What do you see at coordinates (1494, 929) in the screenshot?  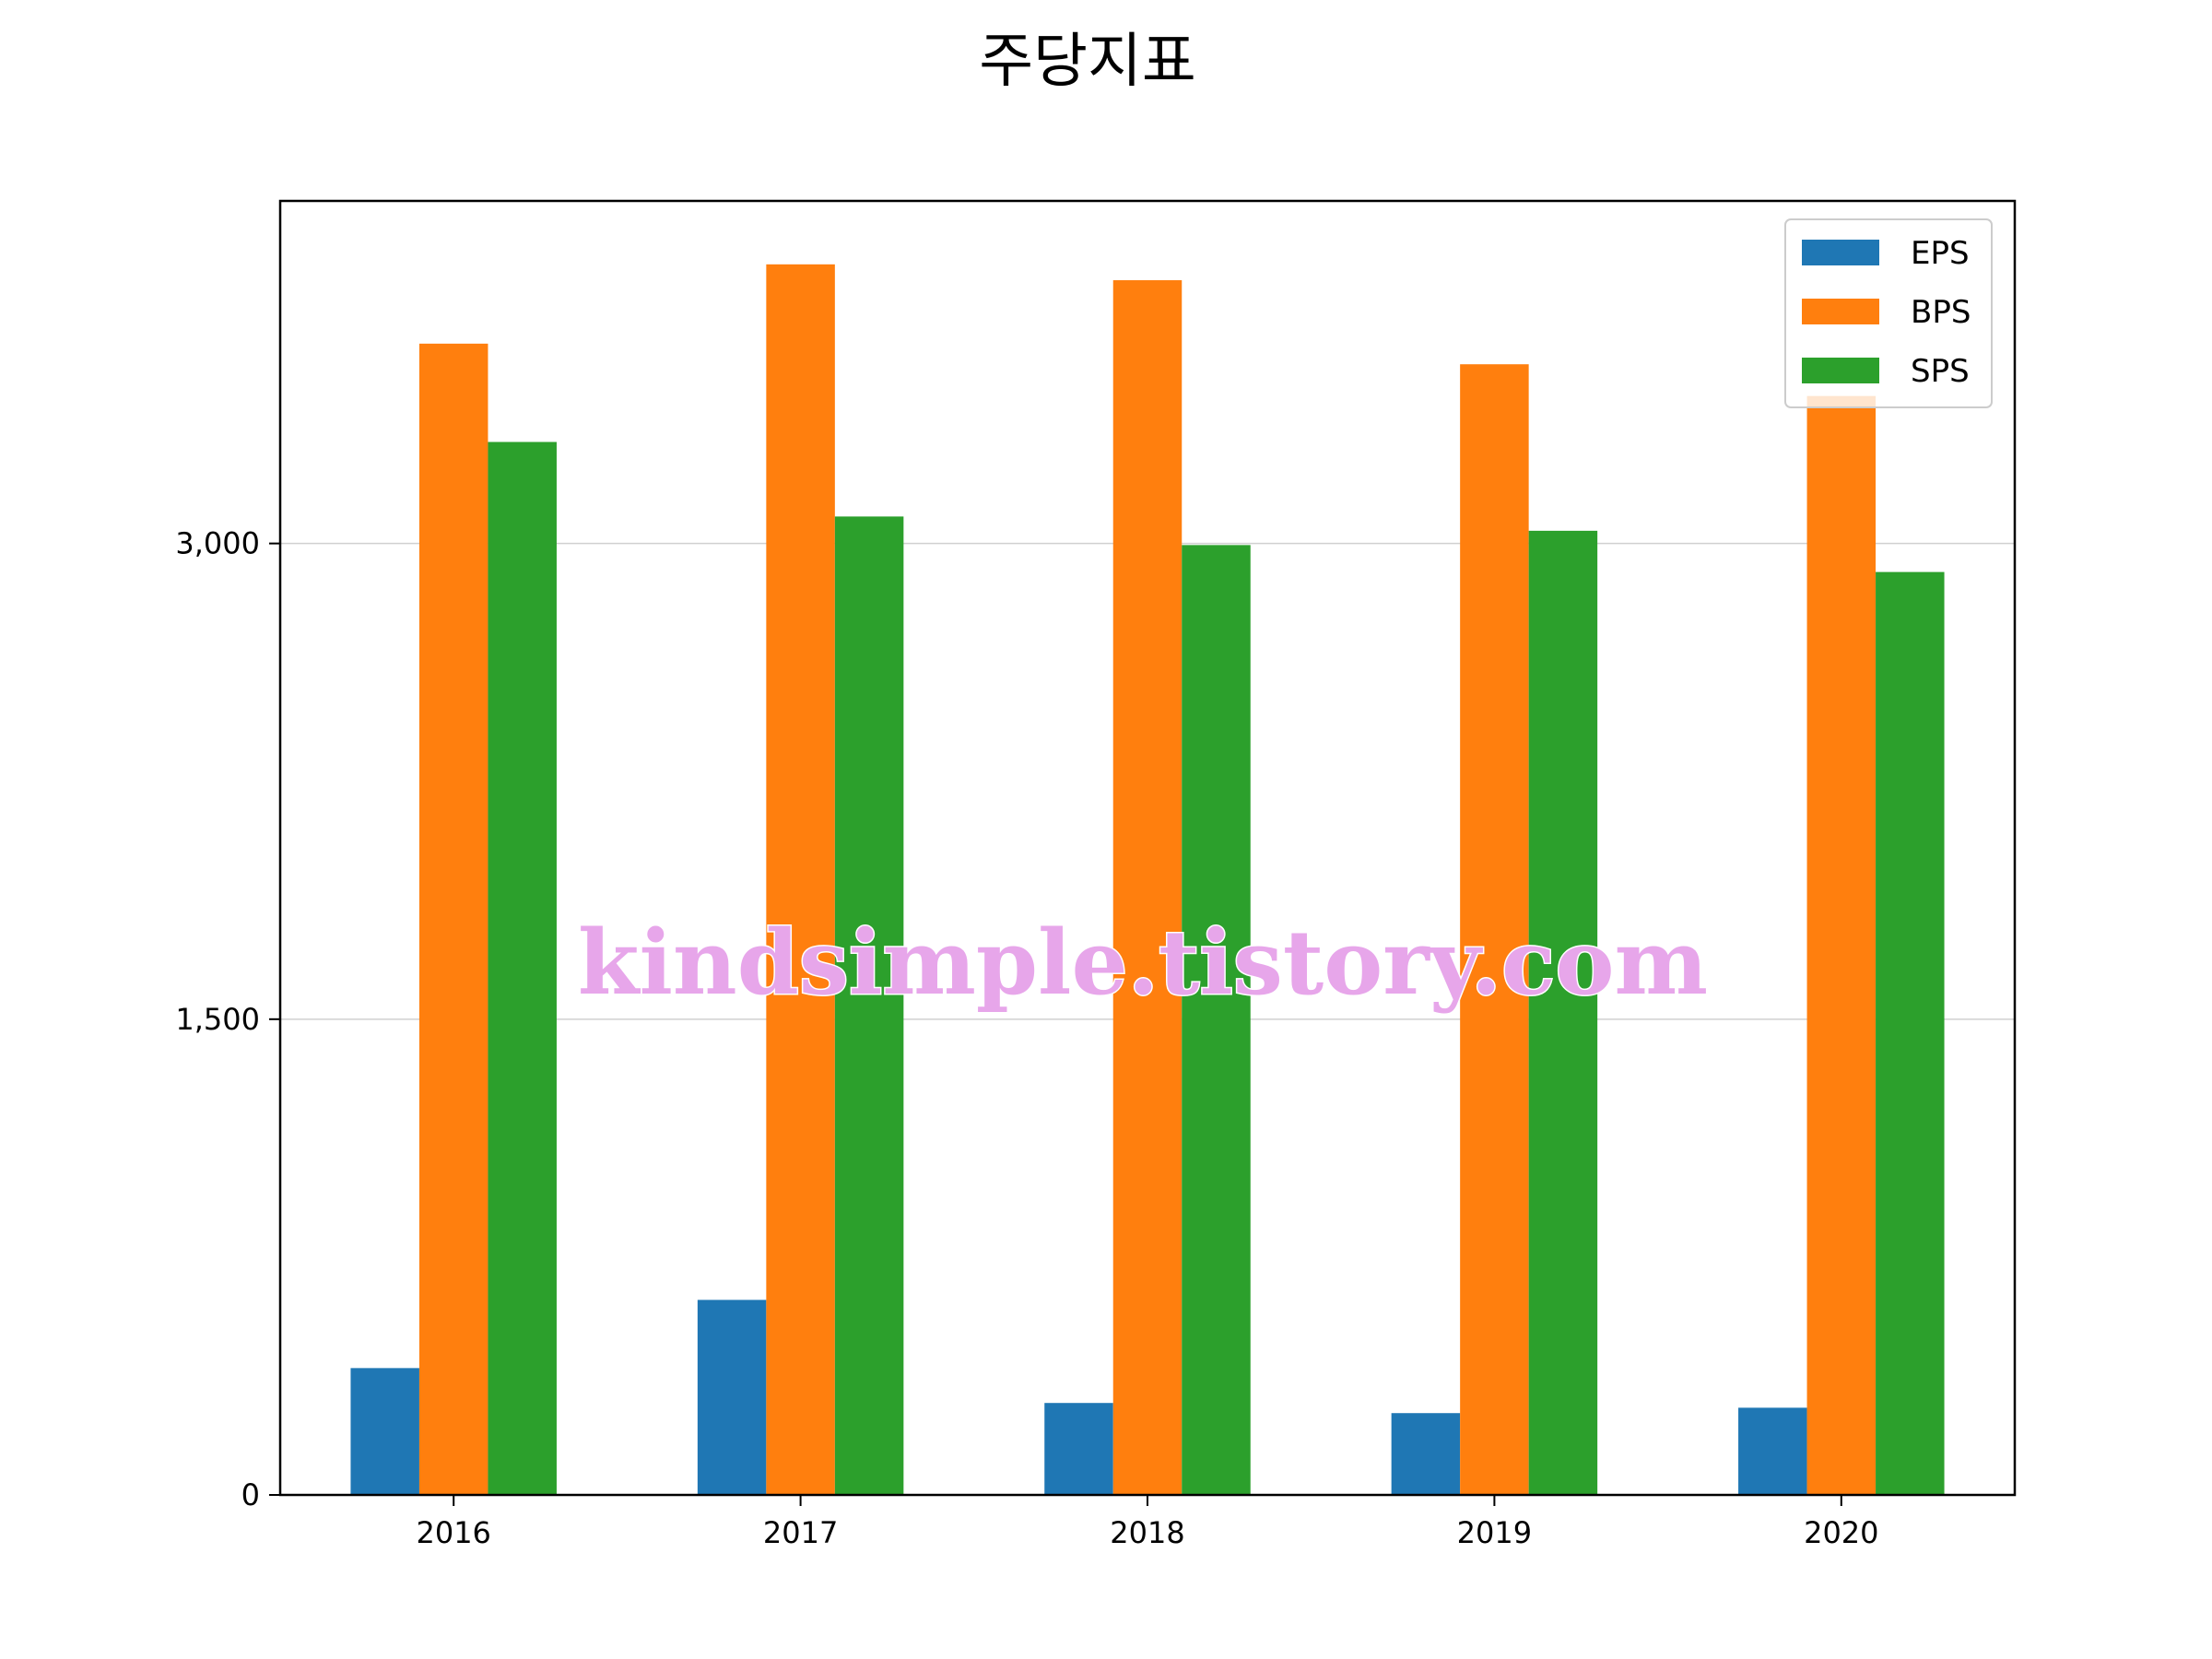 I see `bar-bps-2019` at bounding box center [1494, 929].